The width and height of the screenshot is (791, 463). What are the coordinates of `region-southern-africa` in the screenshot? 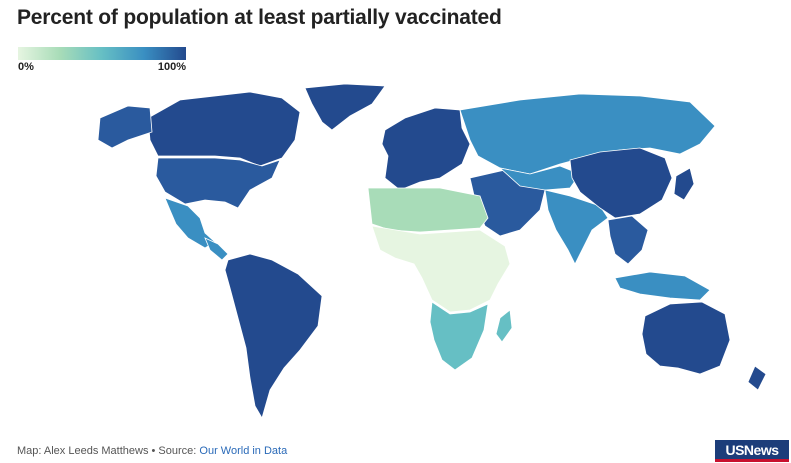 It's located at (459, 336).